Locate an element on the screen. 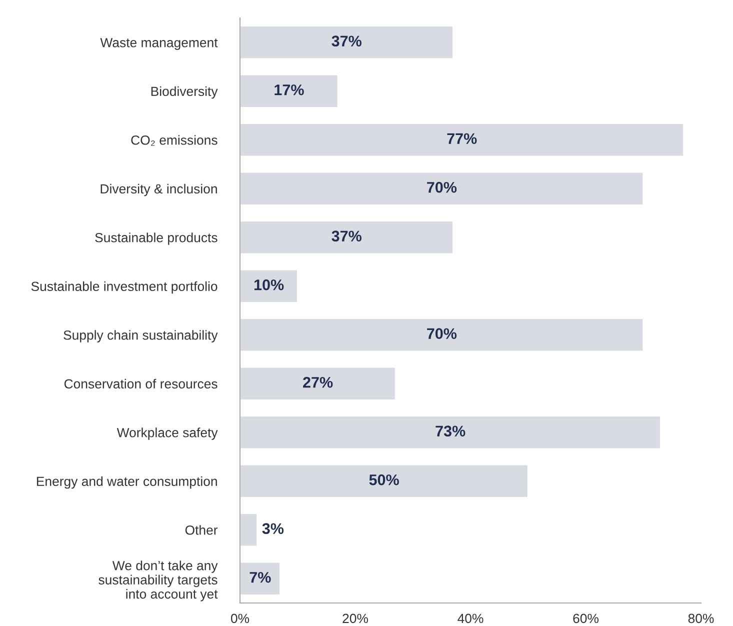 The image size is (733, 626). y-tick-label: Energy and water consumption is located at coordinates (126, 482).